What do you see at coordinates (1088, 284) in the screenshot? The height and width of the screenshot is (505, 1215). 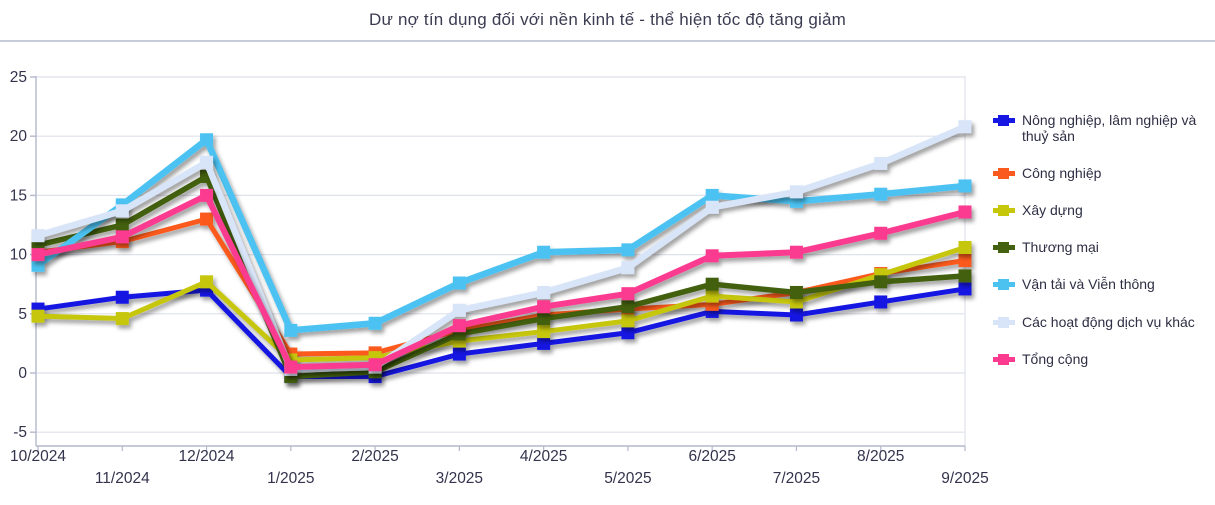 I see `legend-label: Vận tải và Viễn thông` at bounding box center [1088, 284].